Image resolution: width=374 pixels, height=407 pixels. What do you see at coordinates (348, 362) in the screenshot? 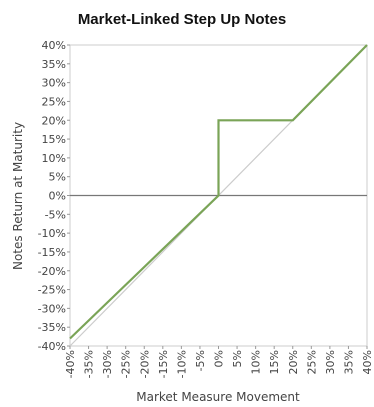
I see `x-tick-label: 35%` at bounding box center [348, 362].